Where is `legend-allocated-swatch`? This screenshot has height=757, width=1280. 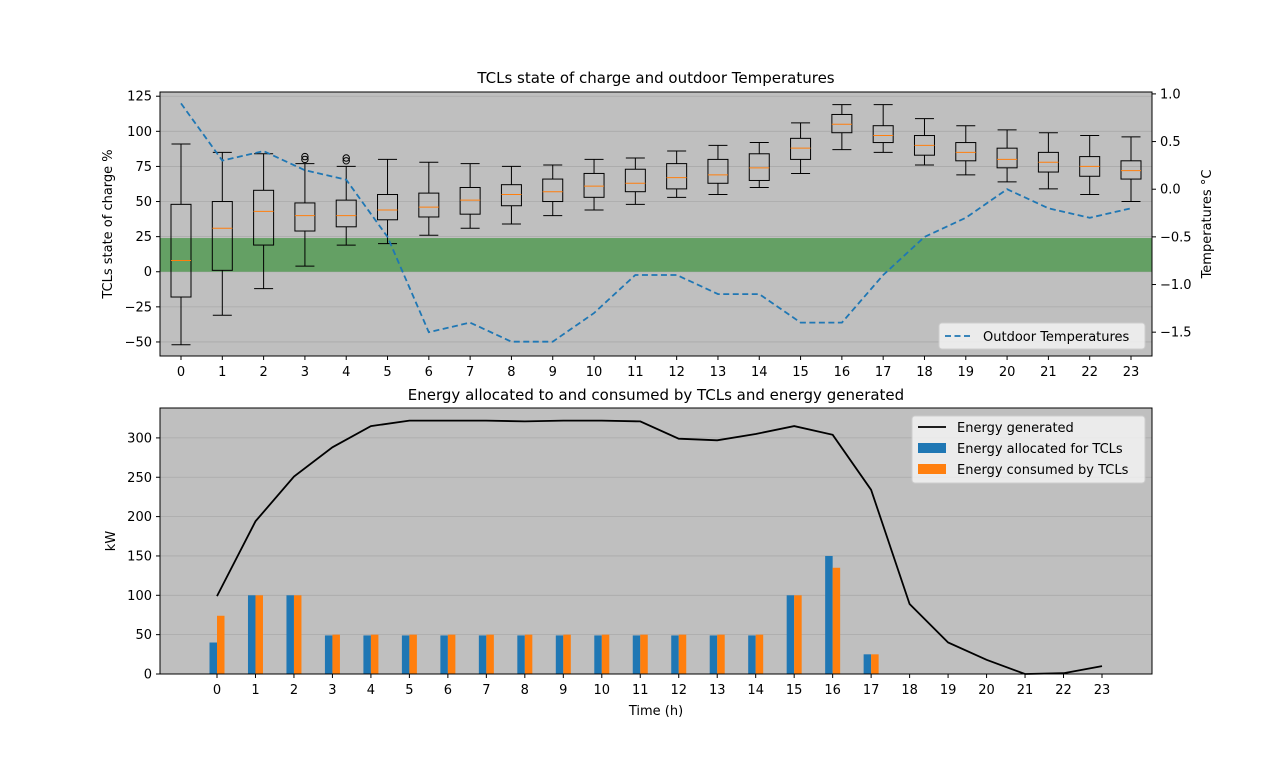 legend-allocated-swatch is located at coordinates (932, 448).